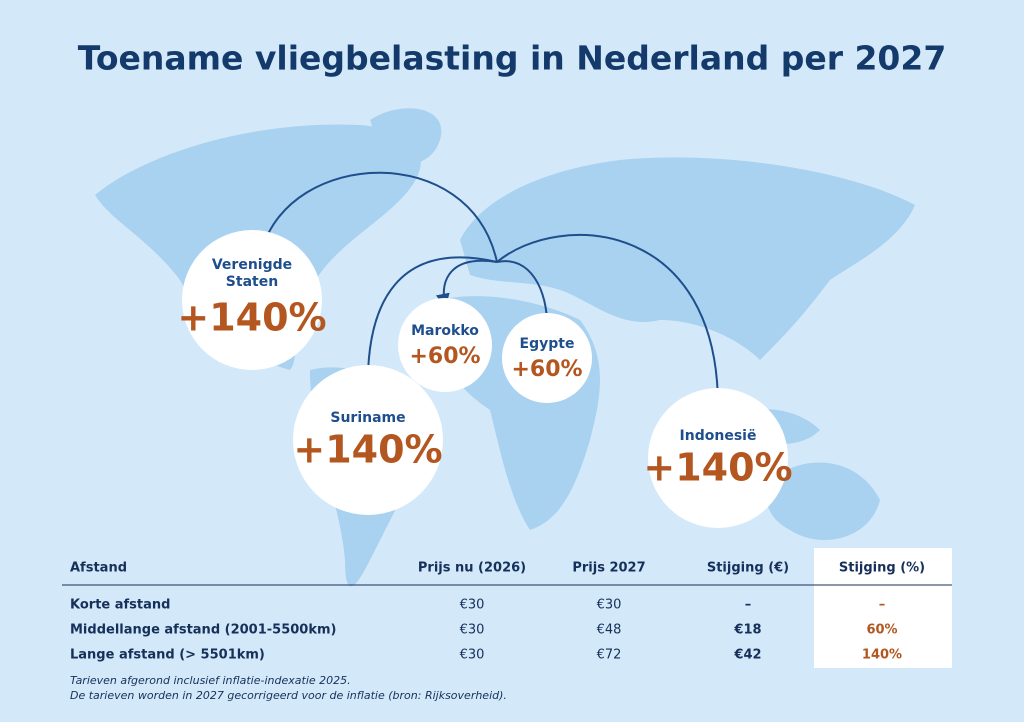 The height and width of the screenshot is (722, 1024). Describe the element at coordinates (882, 655) in the screenshot. I see `table-cell: 140%` at that location.